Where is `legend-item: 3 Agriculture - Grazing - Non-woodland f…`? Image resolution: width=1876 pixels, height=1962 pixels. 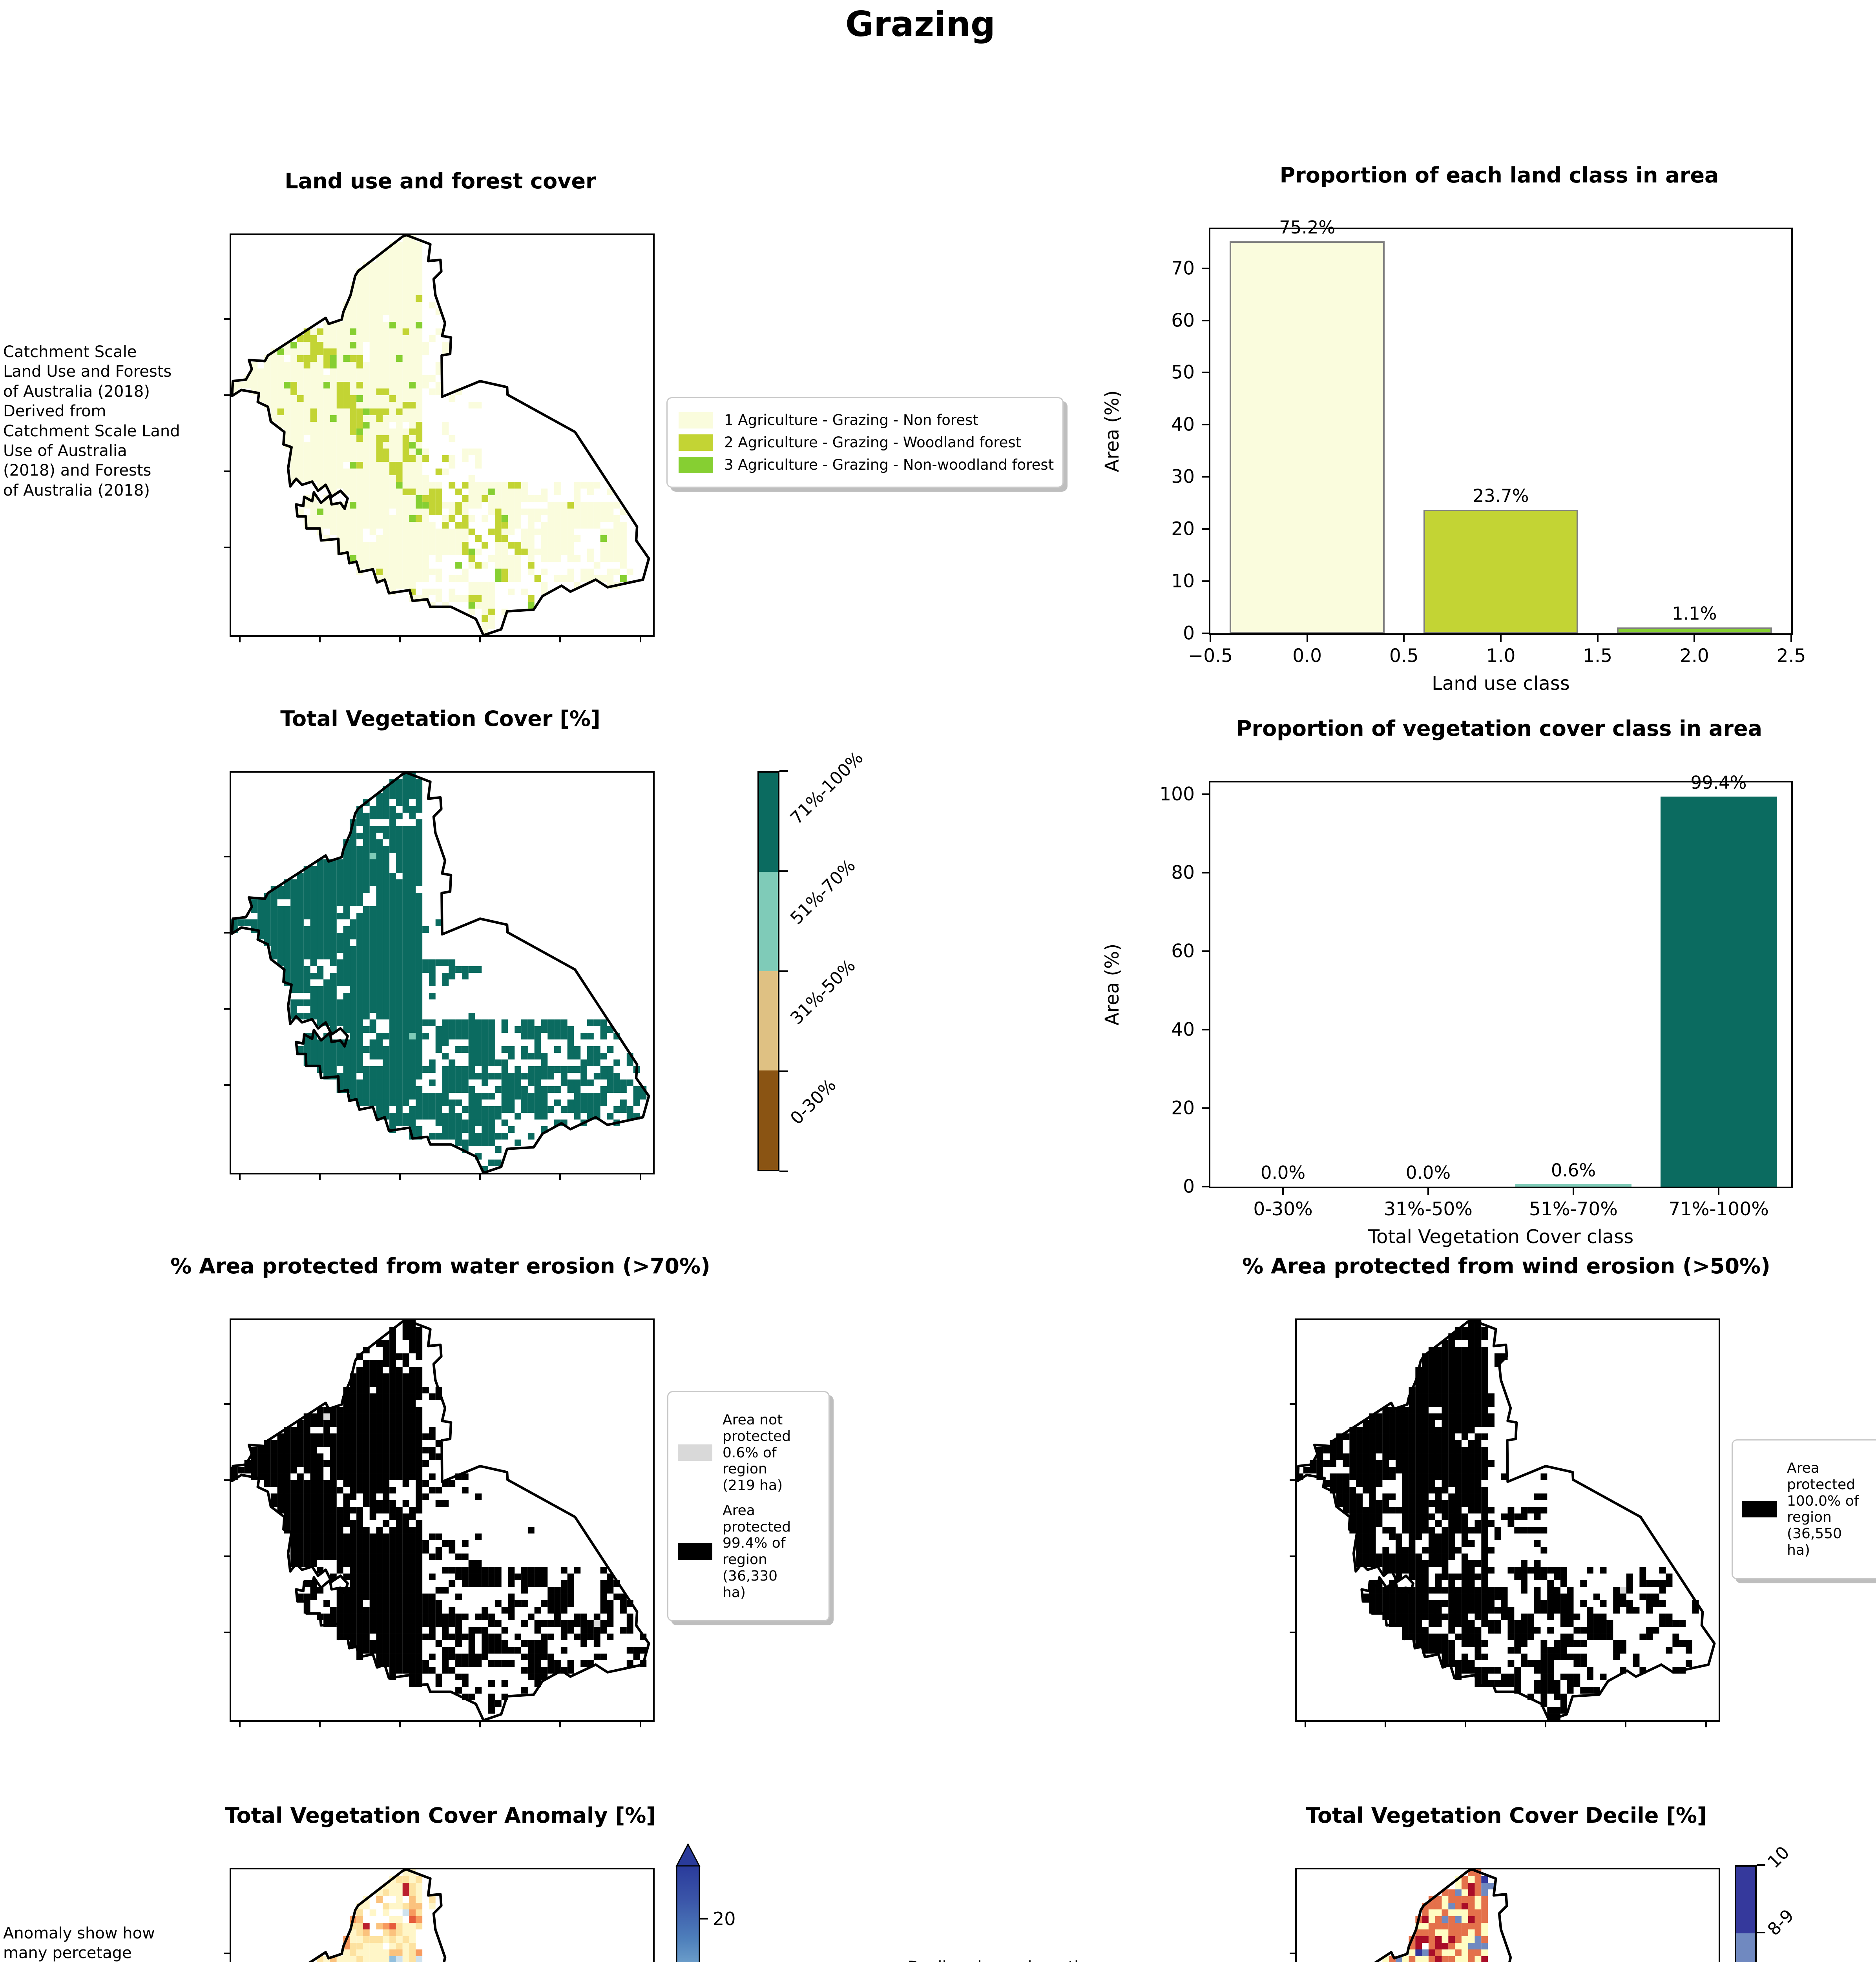
legend-item: 3 Agriculture - Grazing - Non-woodland f… is located at coordinates (866, 465).